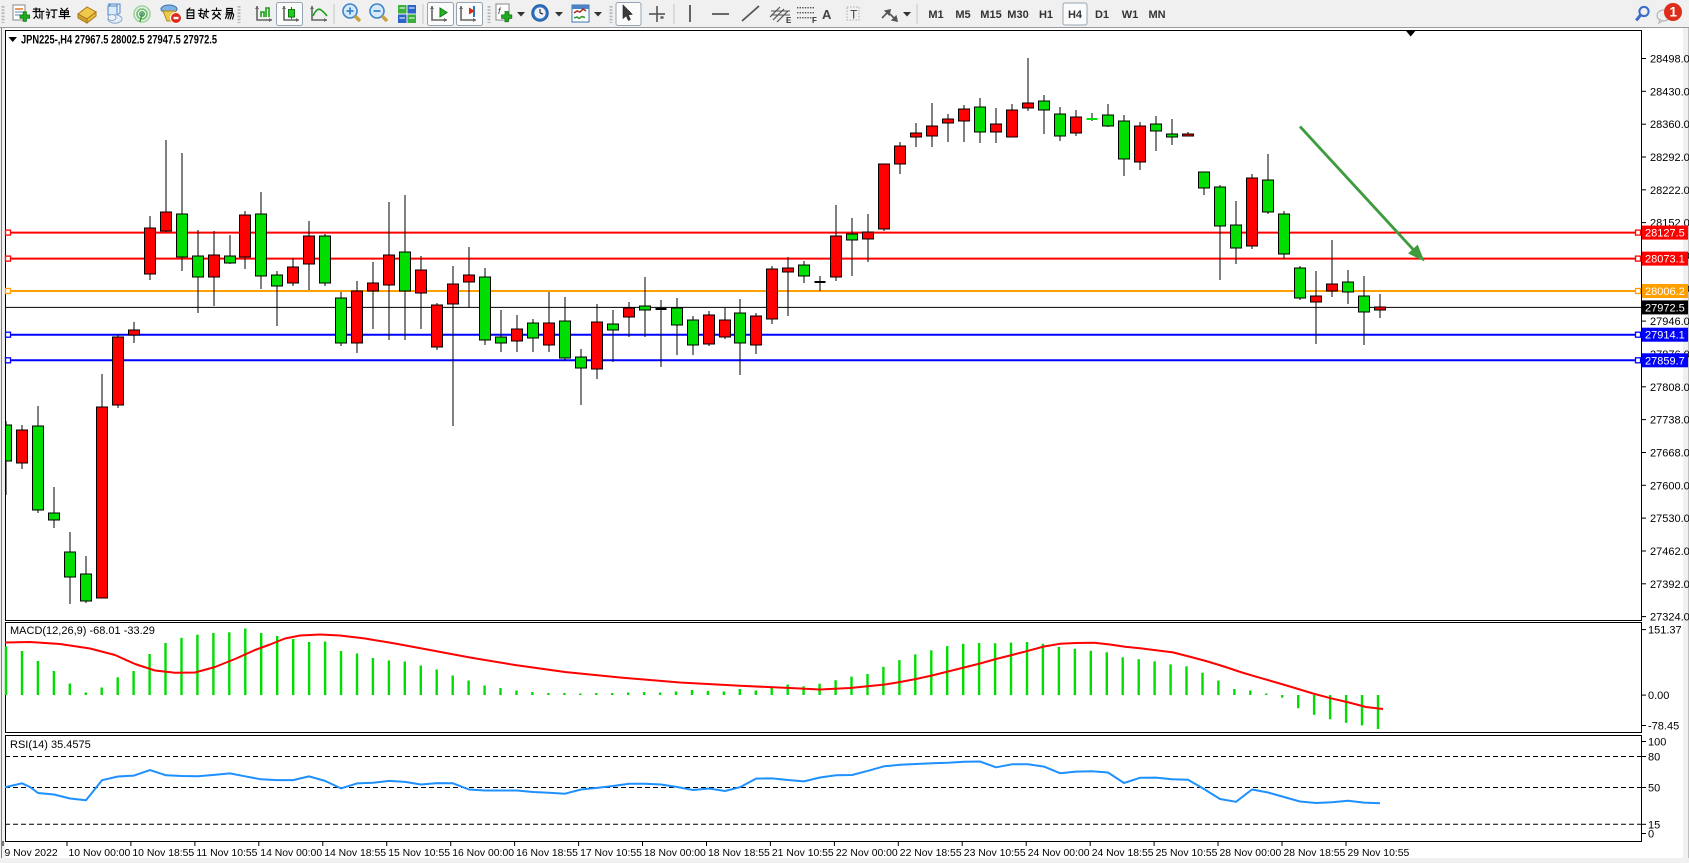  Describe the element at coordinates (1665, 308) in the screenshot. I see `svg-text: 27972.5` at that location.